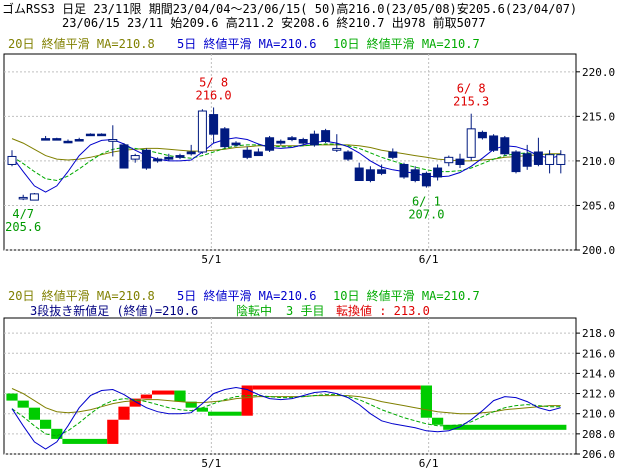 The width and height of the screenshot is (624, 475). Describe the element at coordinates (598, 454) in the screenshot. I see `bottom-y-tick-label: 206.0` at that location.